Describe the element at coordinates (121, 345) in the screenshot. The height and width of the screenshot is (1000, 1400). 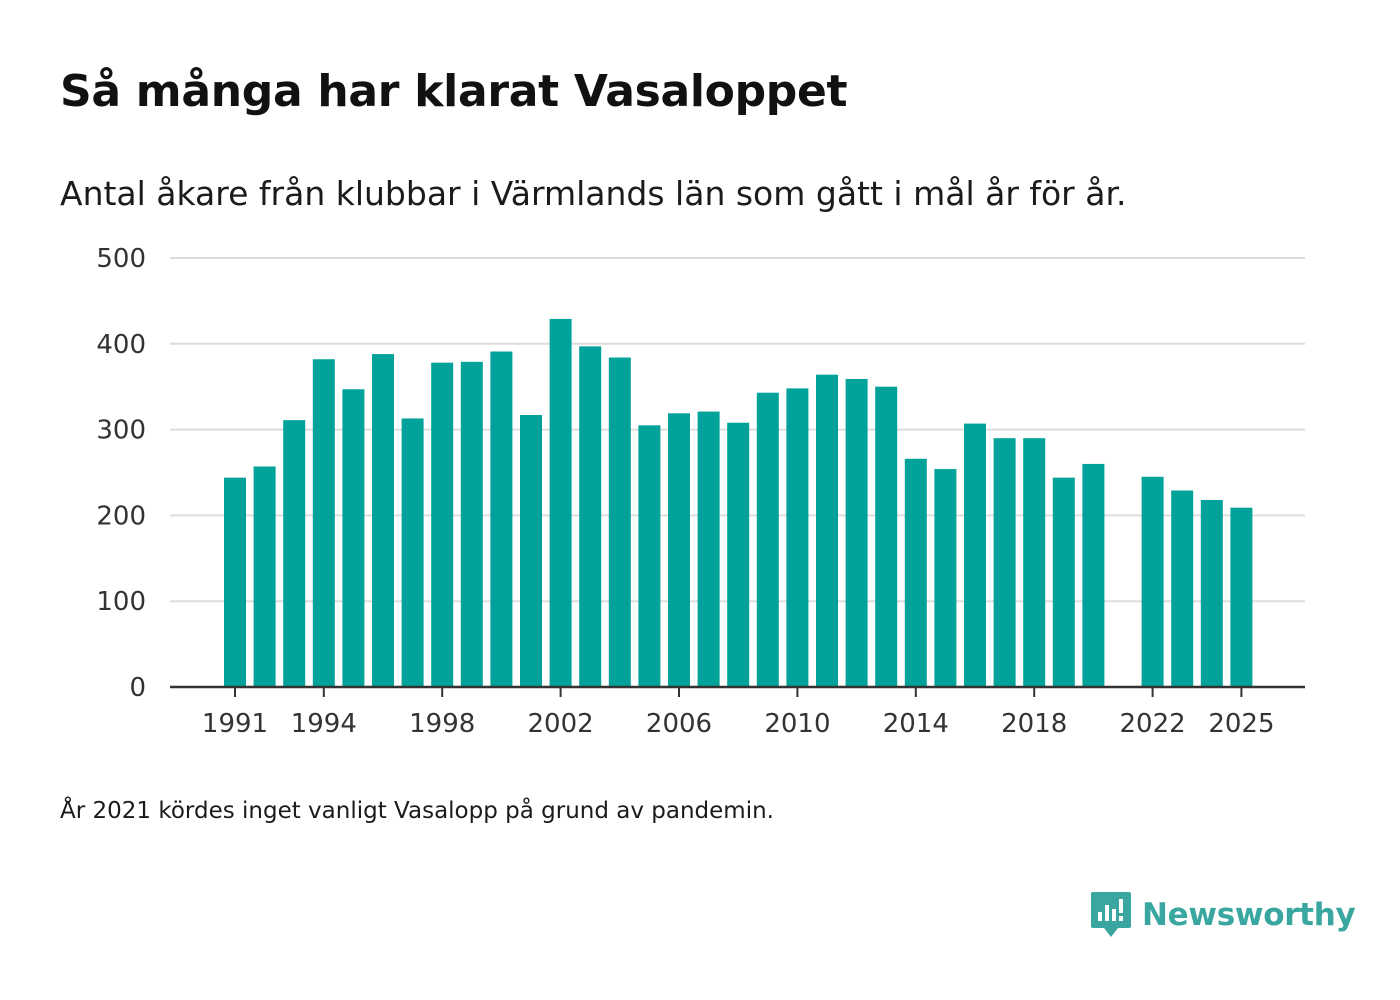
I see `y-tick-label: 400` at that location.